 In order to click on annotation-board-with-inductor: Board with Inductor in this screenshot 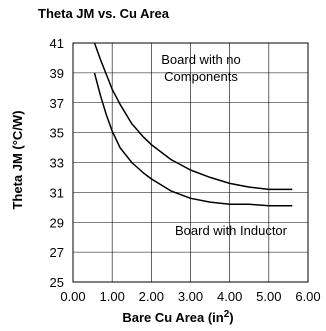, I will do `click(231, 230)`.